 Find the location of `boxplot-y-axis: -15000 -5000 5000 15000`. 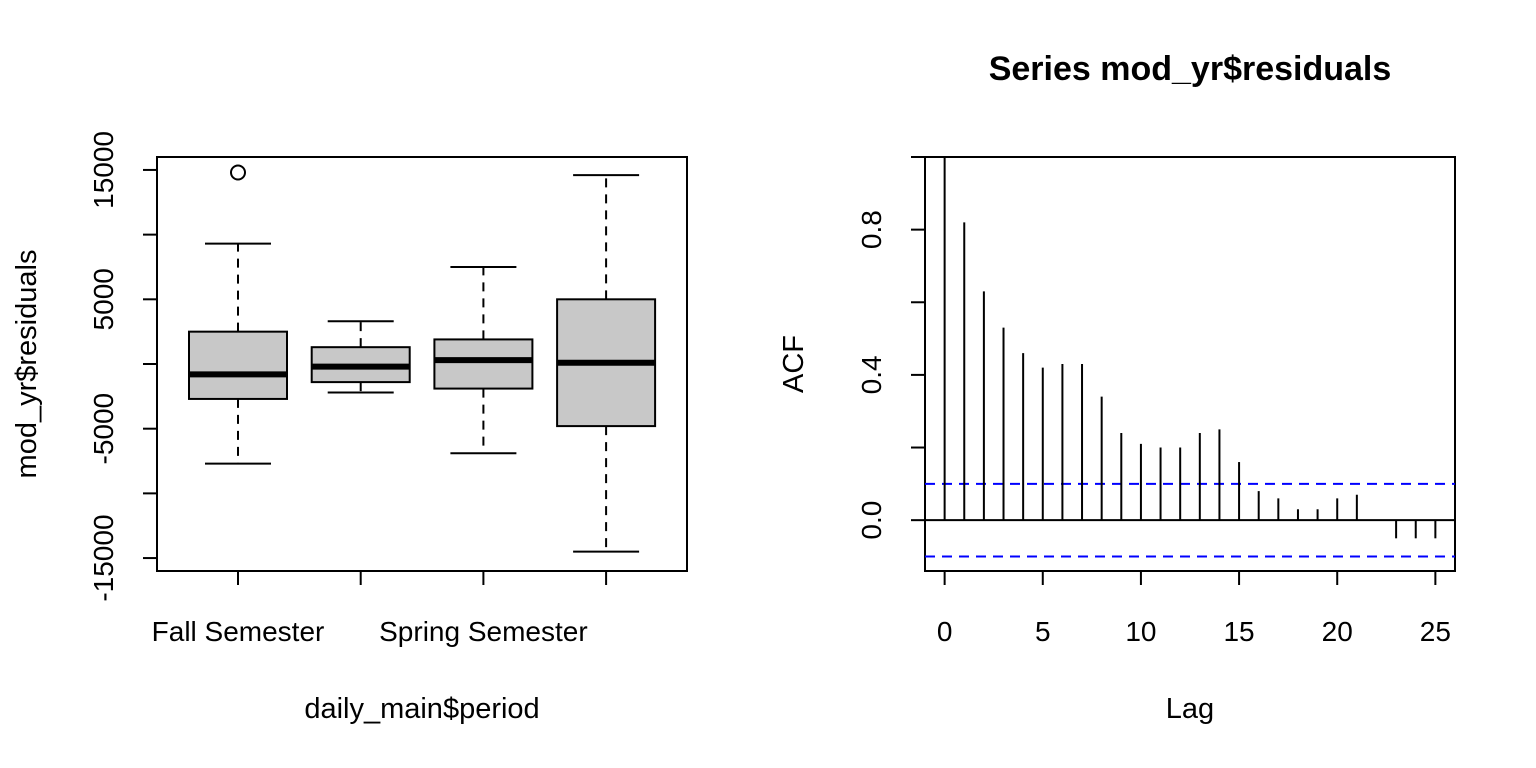

boxplot-y-axis: -15000 -5000 5000 15000 is located at coordinates (123, 366).